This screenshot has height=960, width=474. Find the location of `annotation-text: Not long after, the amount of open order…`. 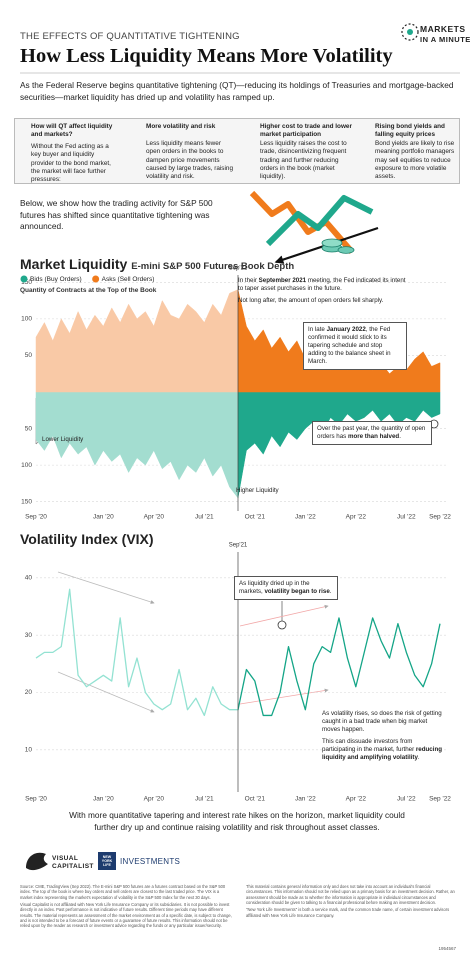

annotation-text: Not long after, the amount of open order… is located at coordinates (311, 300).